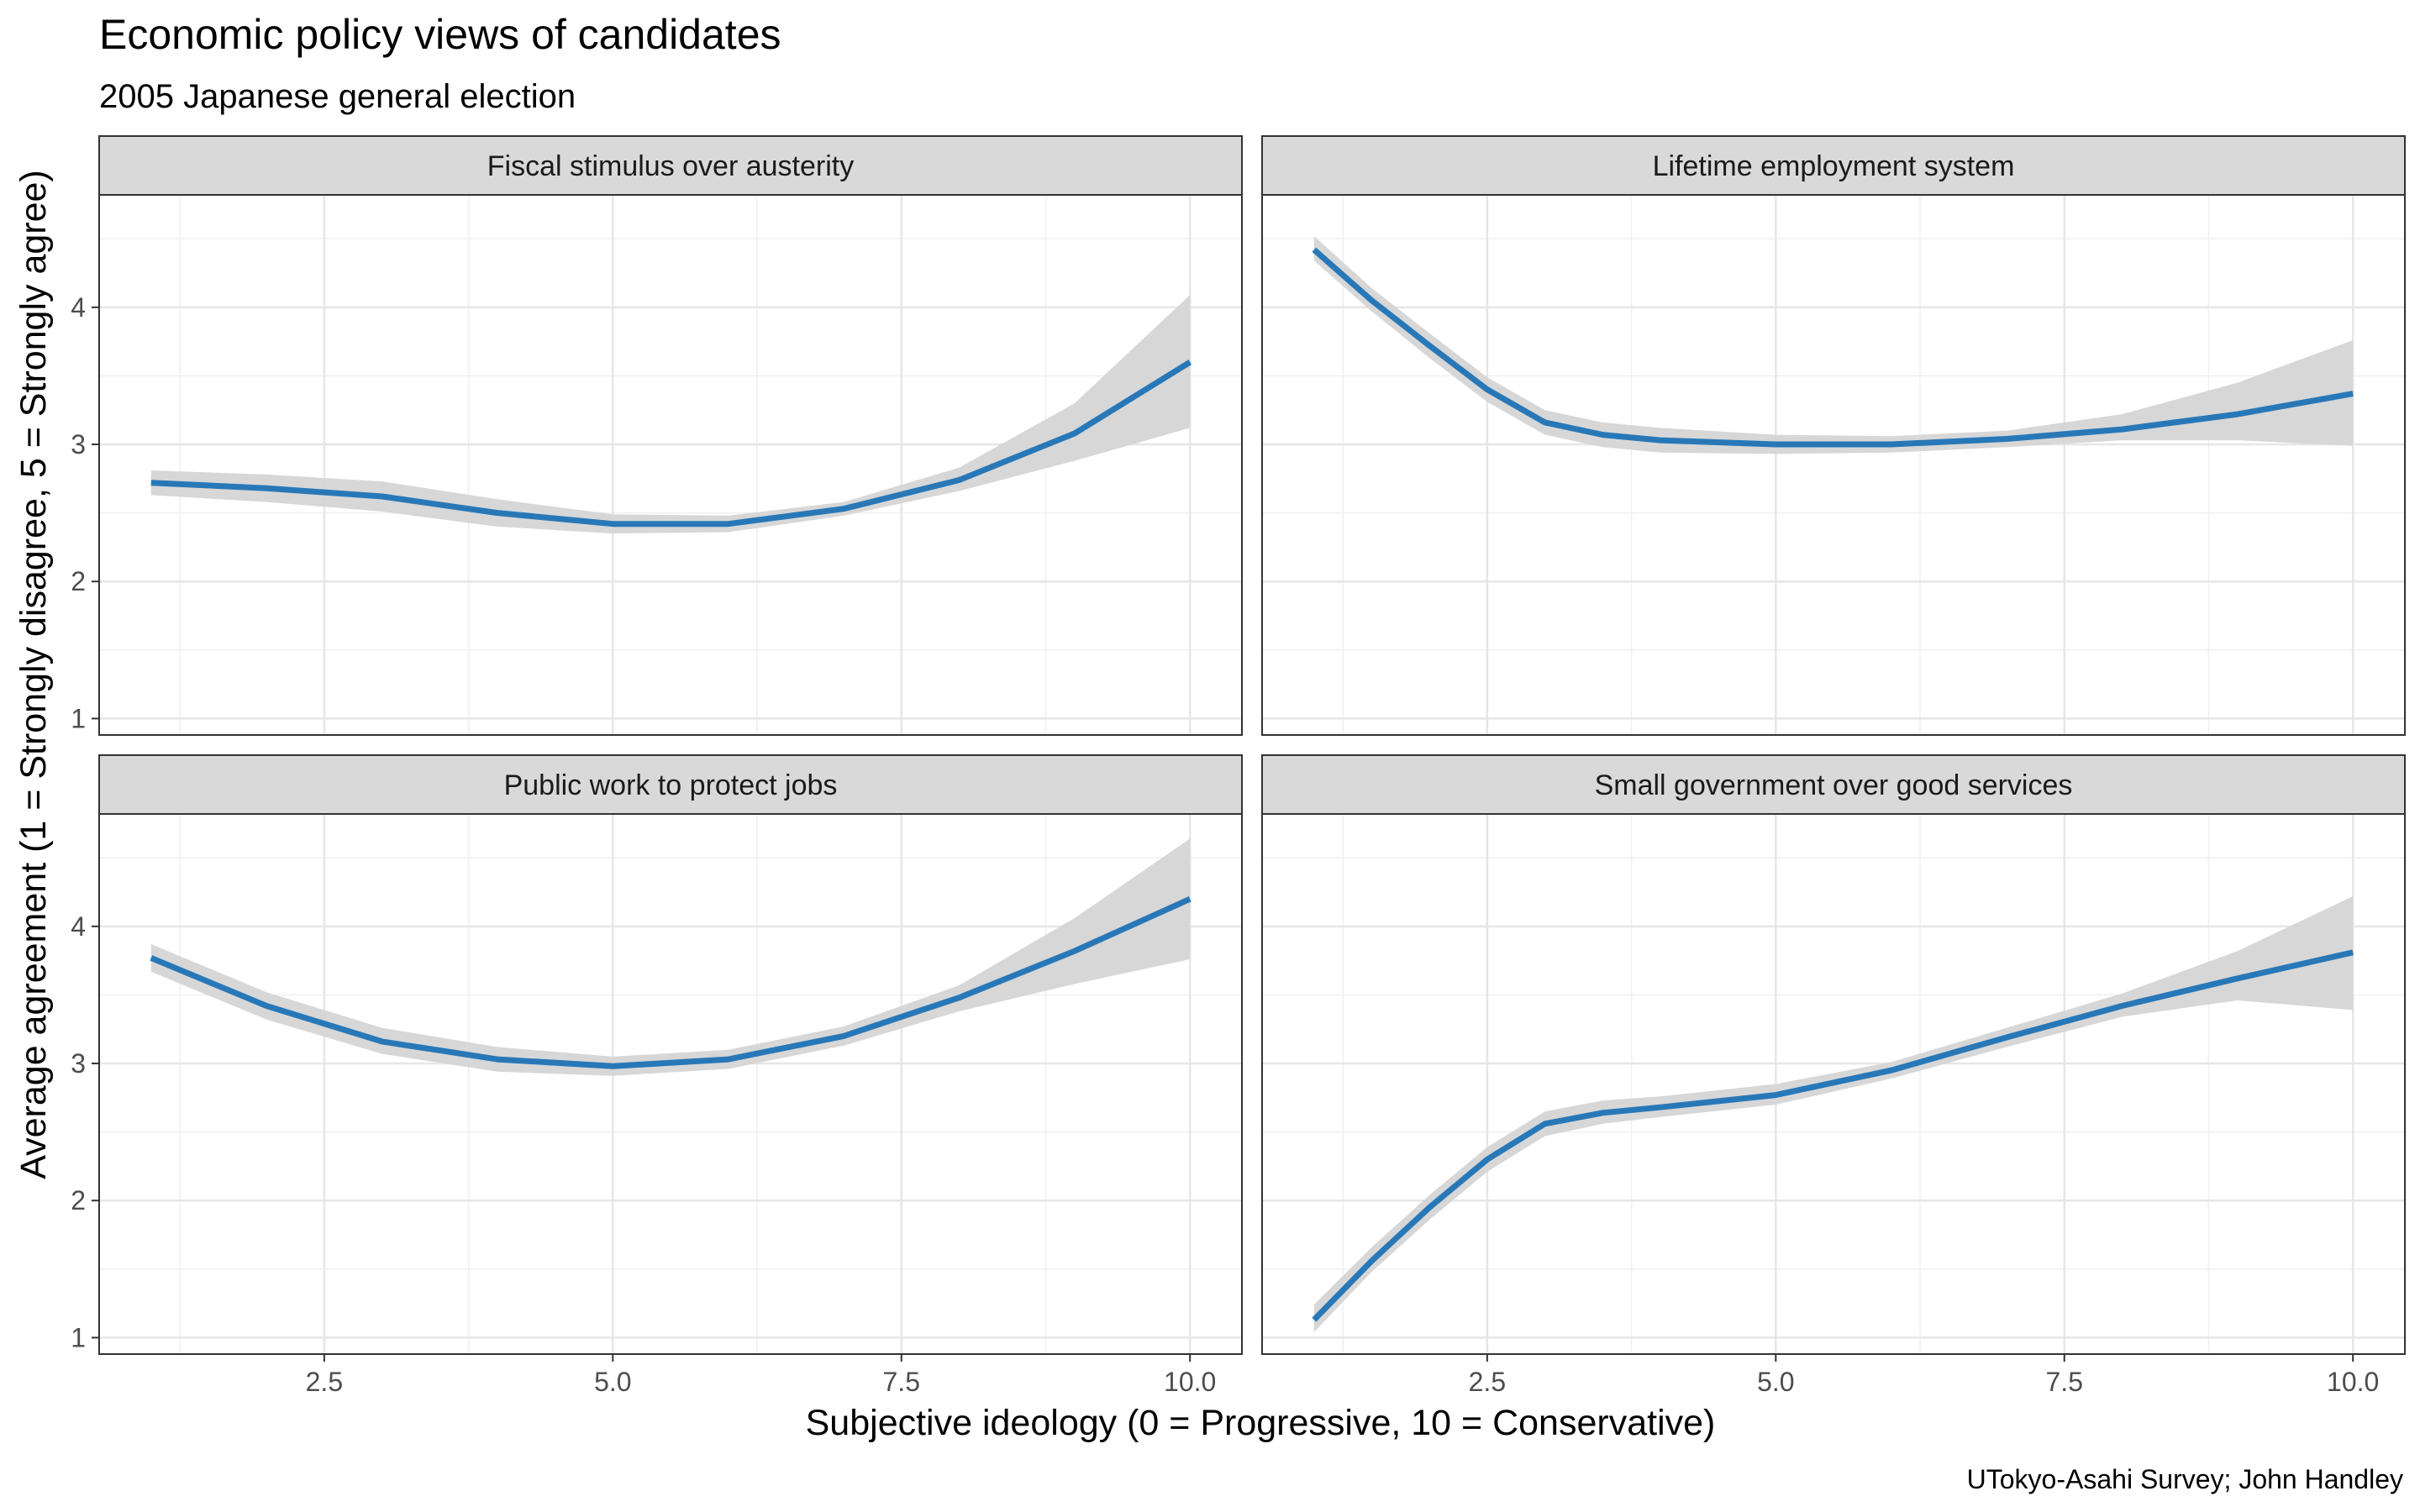 The image size is (2420, 1512). I want to click on chart-subtitle: 2005 Japanese general election, so click(337, 96).